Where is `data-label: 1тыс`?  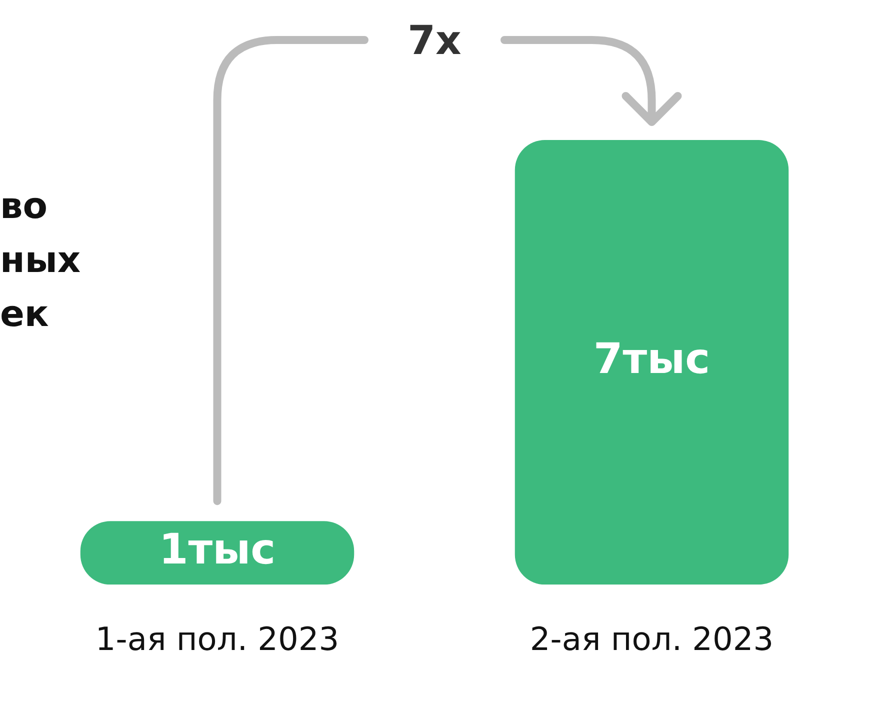
data-label: 1тыс is located at coordinates (217, 549).